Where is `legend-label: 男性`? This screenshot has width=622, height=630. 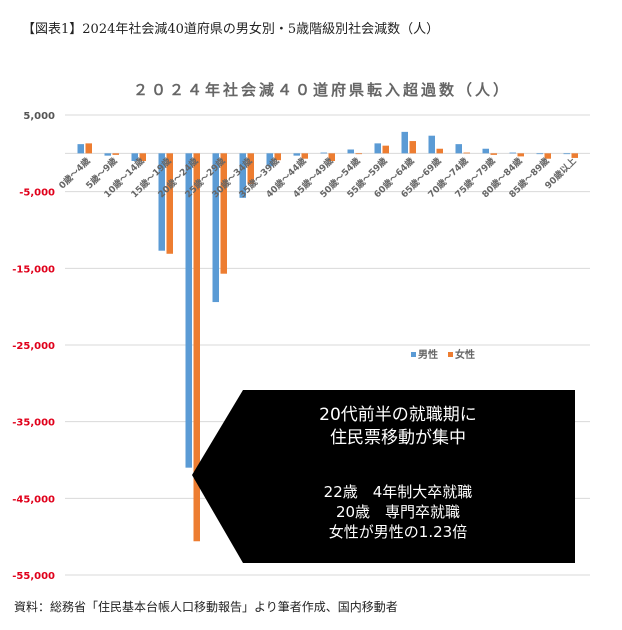
legend-label: 男性 is located at coordinates (428, 354).